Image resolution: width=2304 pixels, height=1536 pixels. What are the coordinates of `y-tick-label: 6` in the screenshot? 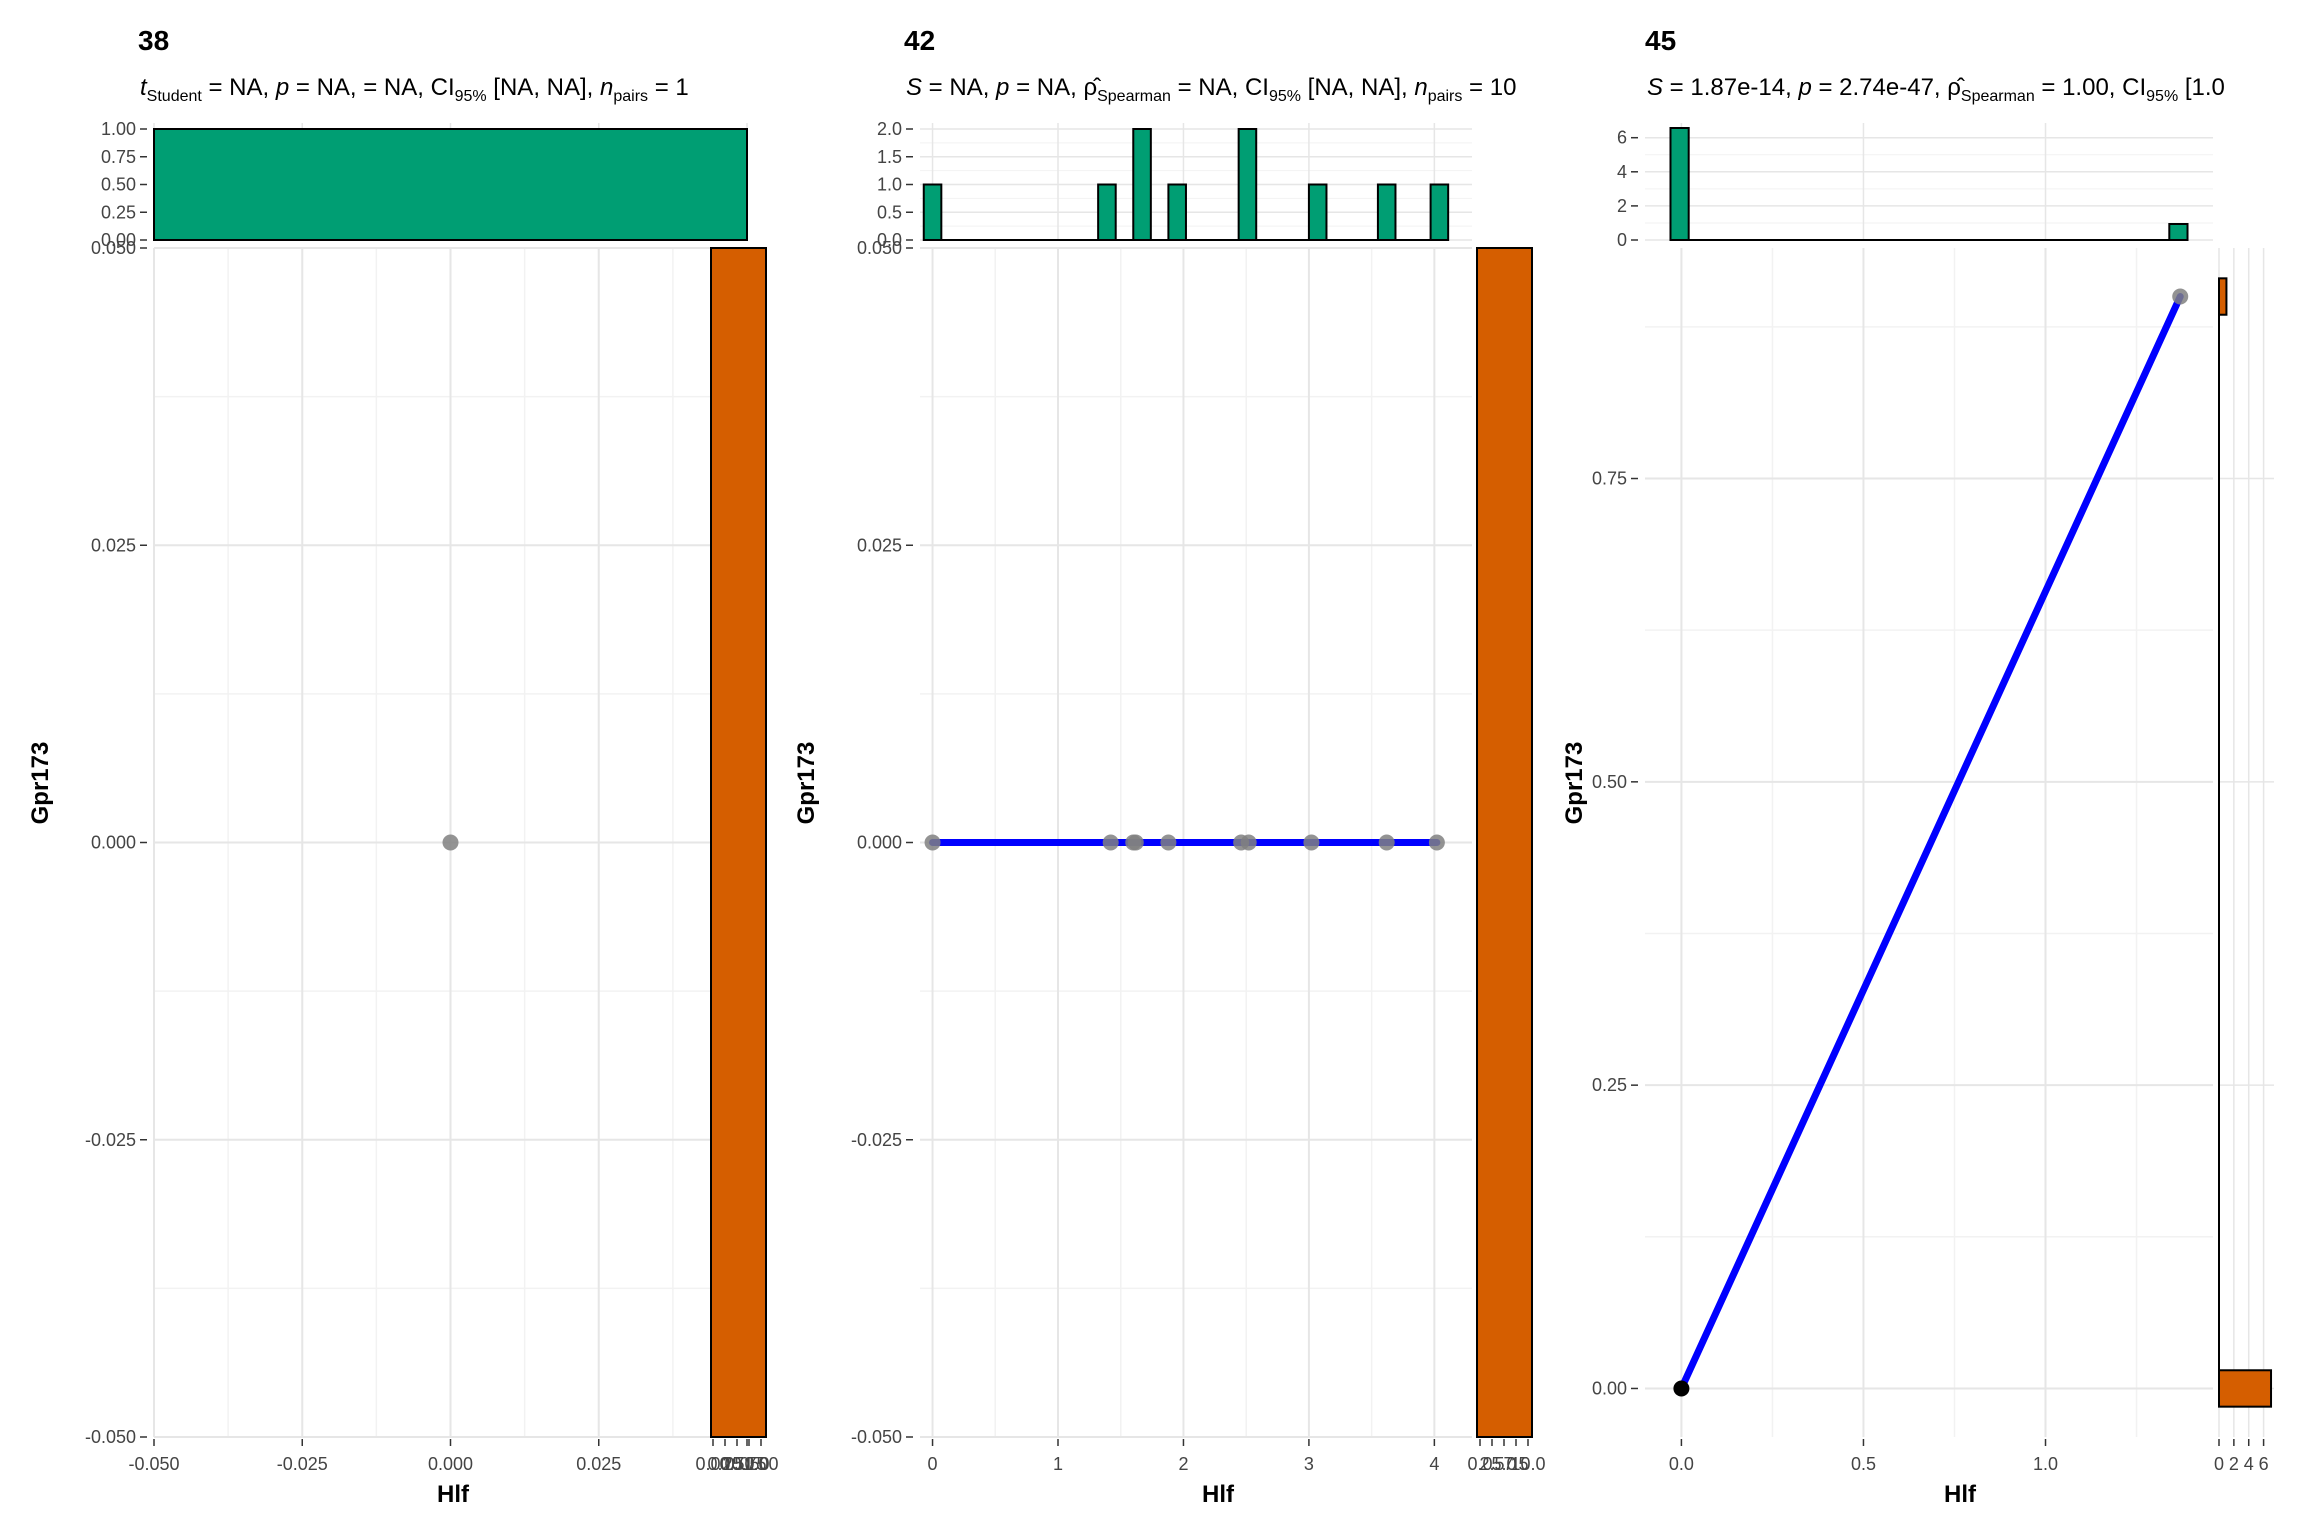 It's located at (1622, 138).